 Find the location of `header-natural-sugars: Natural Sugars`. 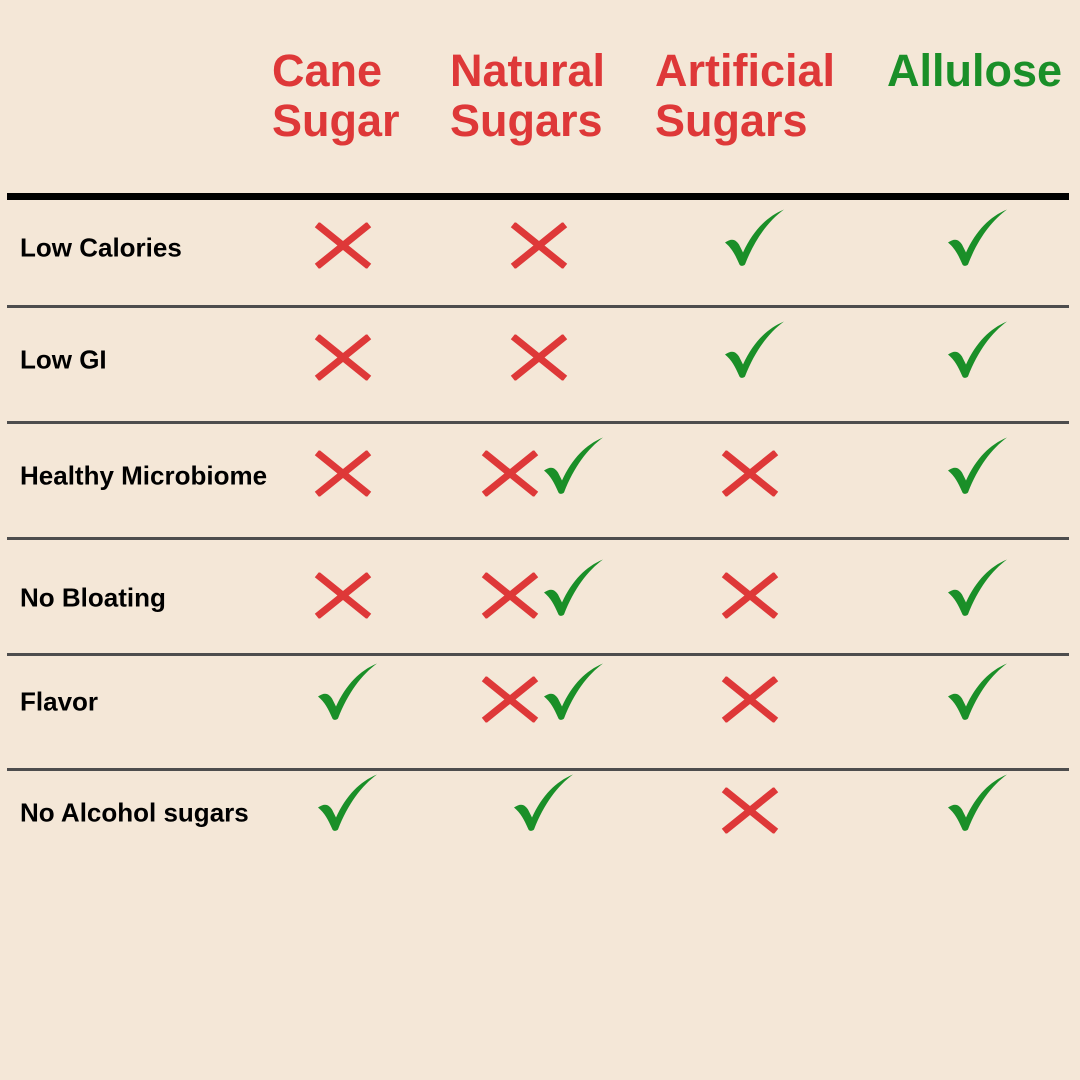

header-natural-sugars: Natural Sugars is located at coordinates (528, 95).